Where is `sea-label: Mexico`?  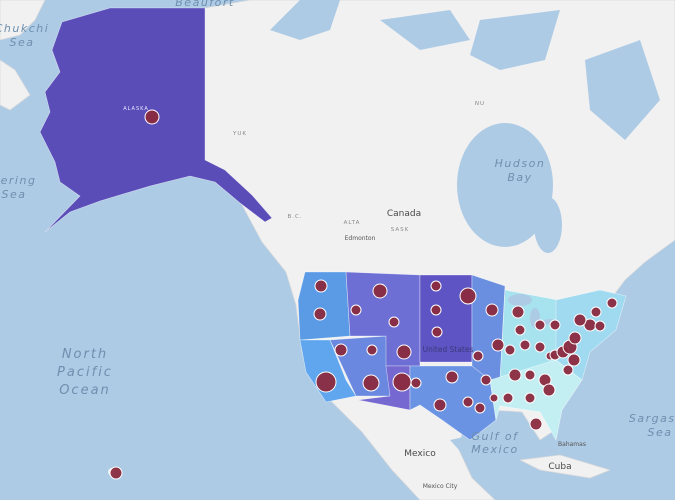 sea-label: Mexico is located at coordinates (495, 449).